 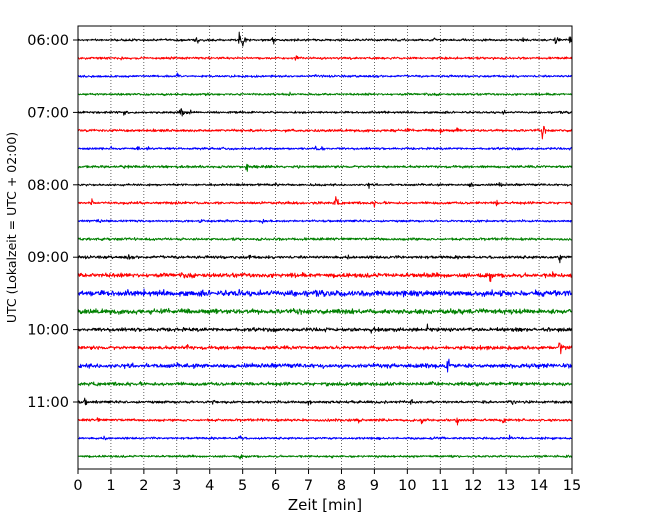 What do you see at coordinates (110, 486) in the screenshot?
I see `x-tick-label: 1` at bounding box center [110, 486].